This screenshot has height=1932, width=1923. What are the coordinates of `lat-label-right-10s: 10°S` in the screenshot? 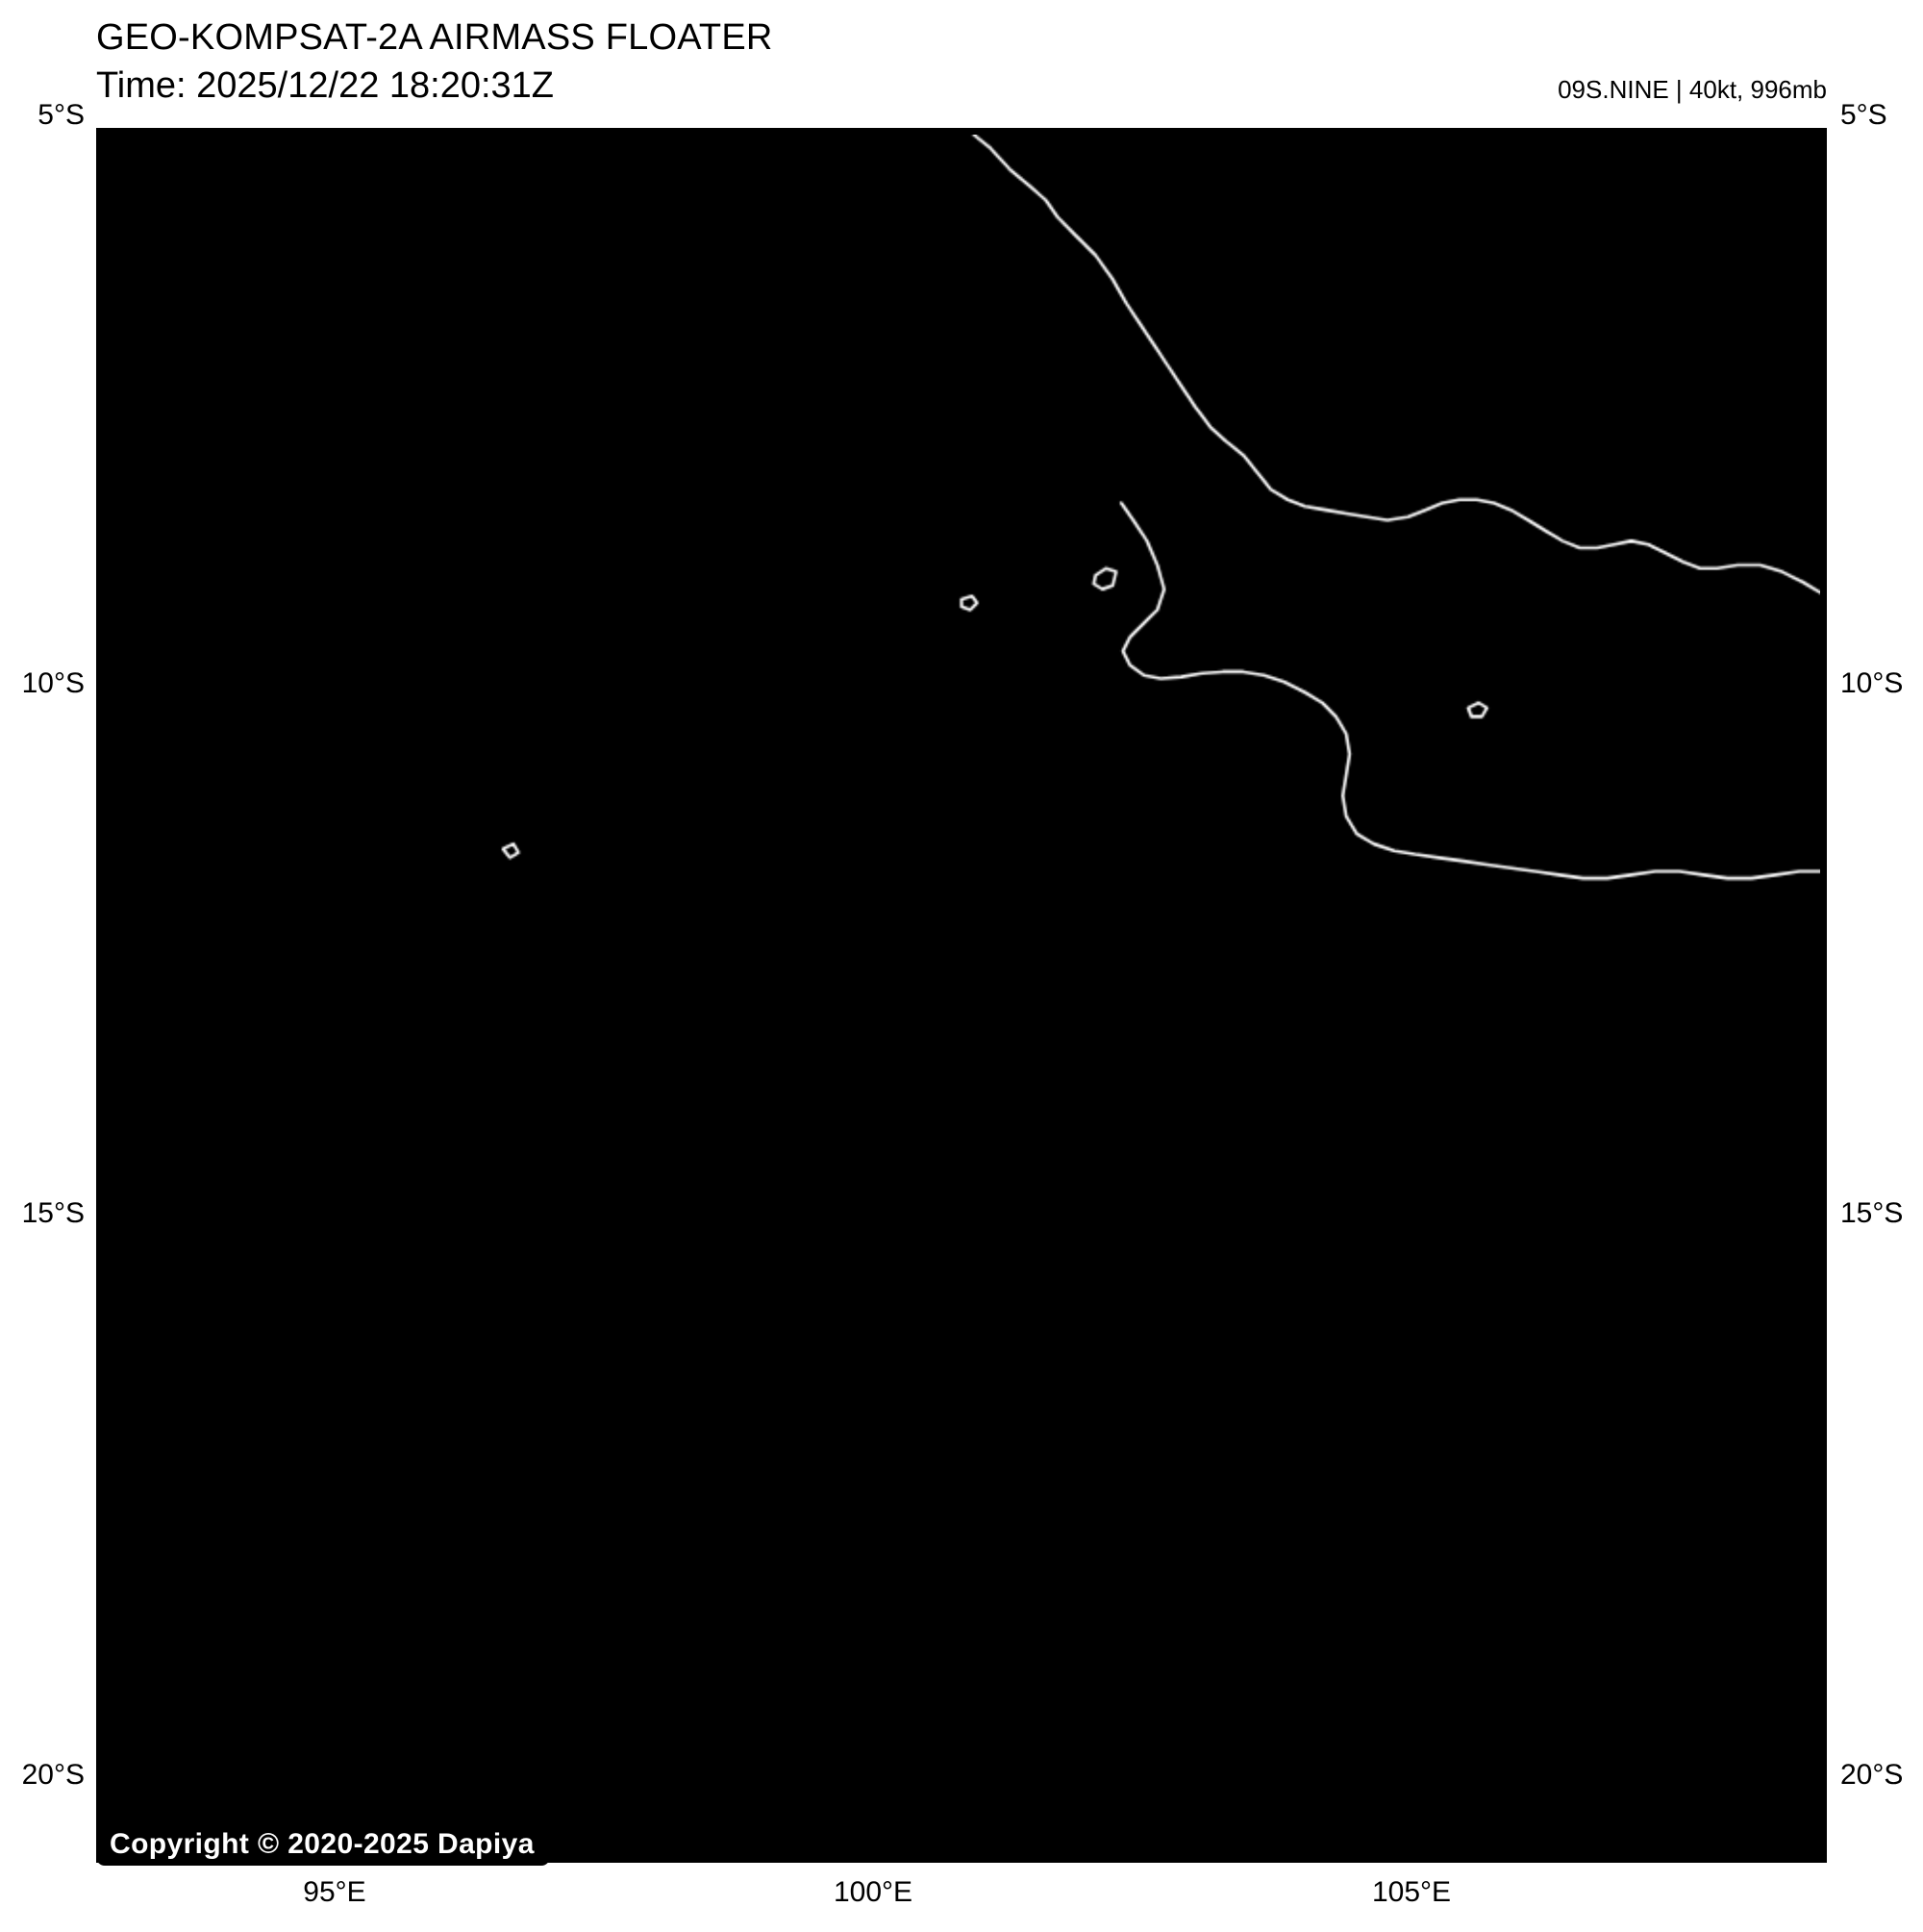 It's located at (1872, 683).